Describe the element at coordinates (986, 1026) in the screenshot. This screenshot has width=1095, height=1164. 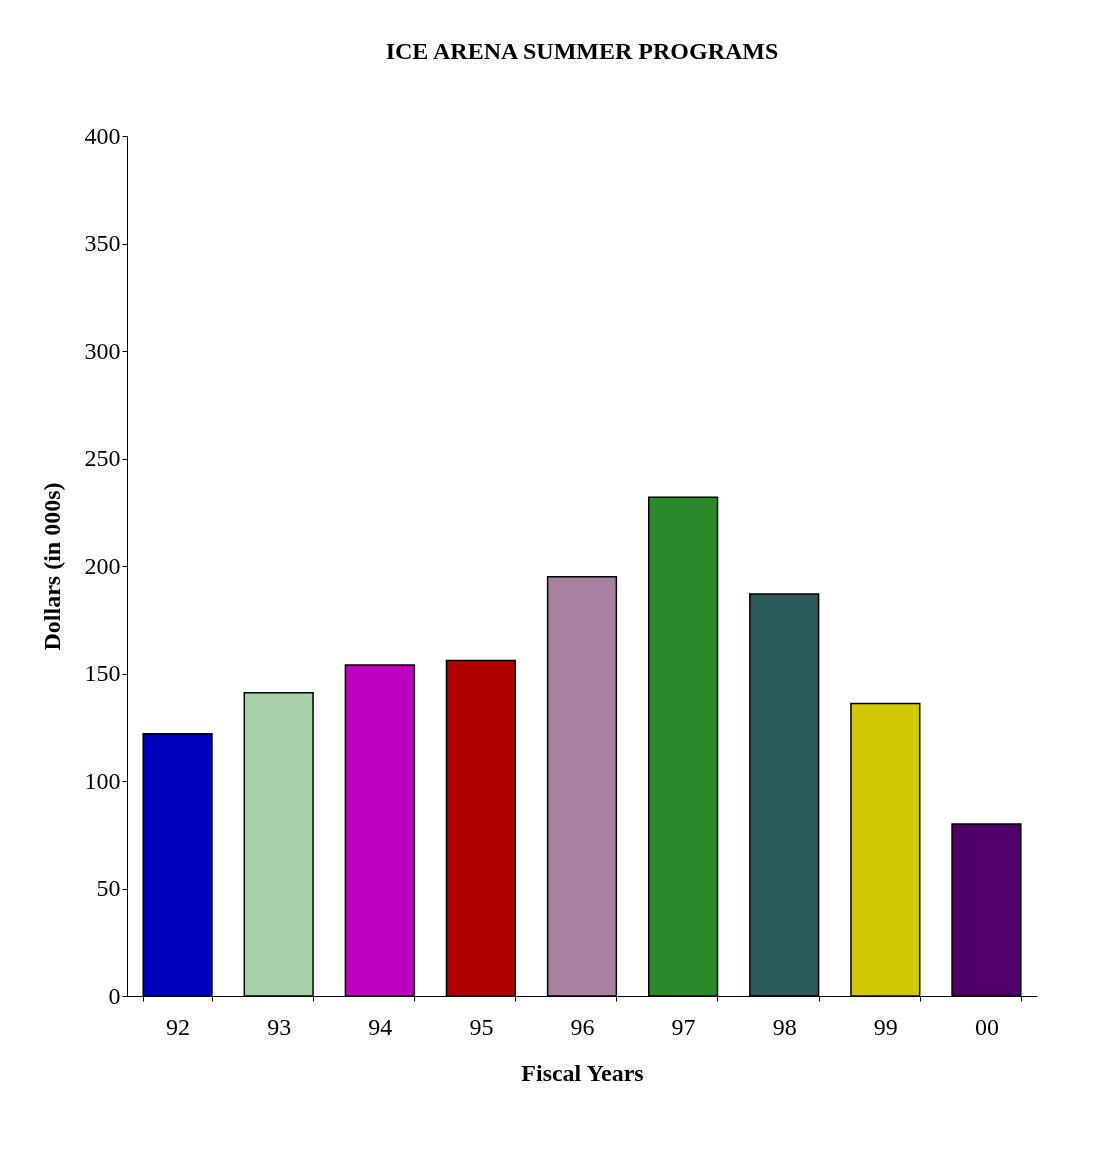
I see `x-tick-label: 00` at that location.